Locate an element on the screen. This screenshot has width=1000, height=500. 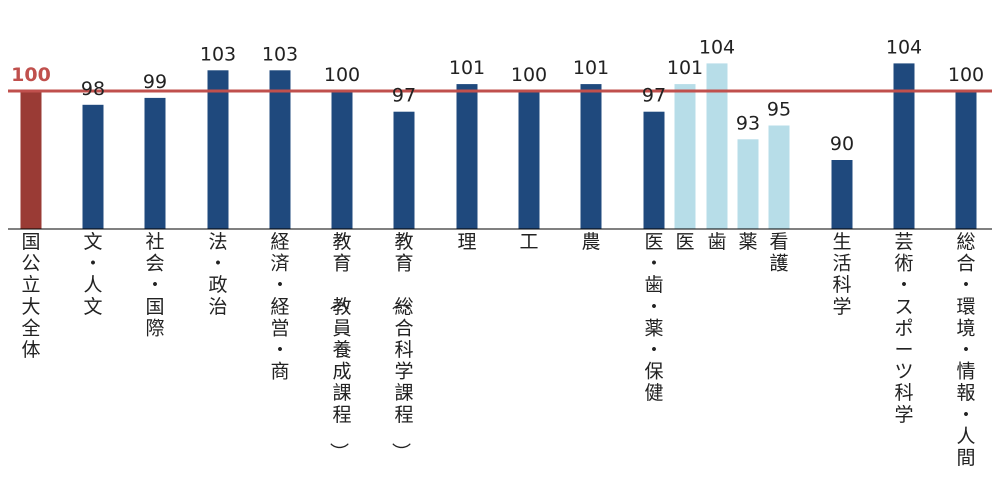
category-char: ー is located at coordinates (903, 350).